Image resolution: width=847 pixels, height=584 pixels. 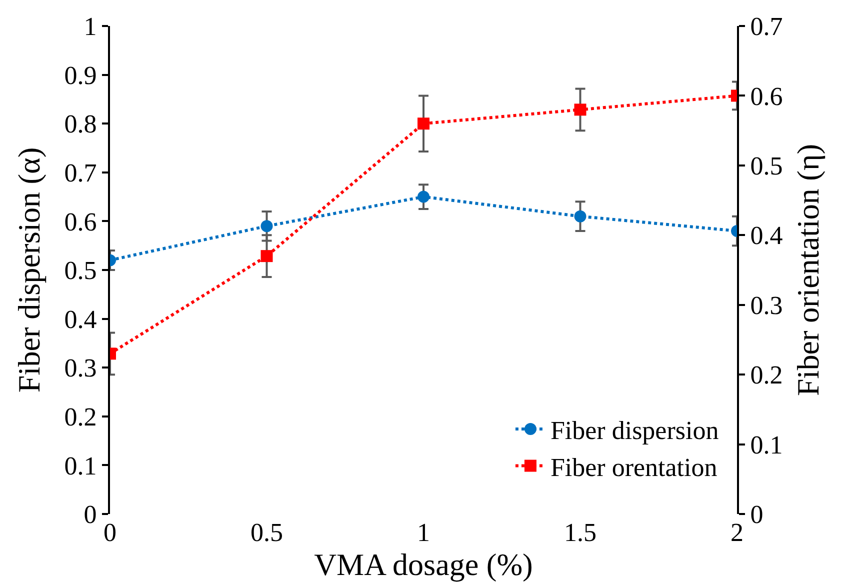 I want to click on y2-axis-title: Fiber orientation (η), so click(x=808, y=270).